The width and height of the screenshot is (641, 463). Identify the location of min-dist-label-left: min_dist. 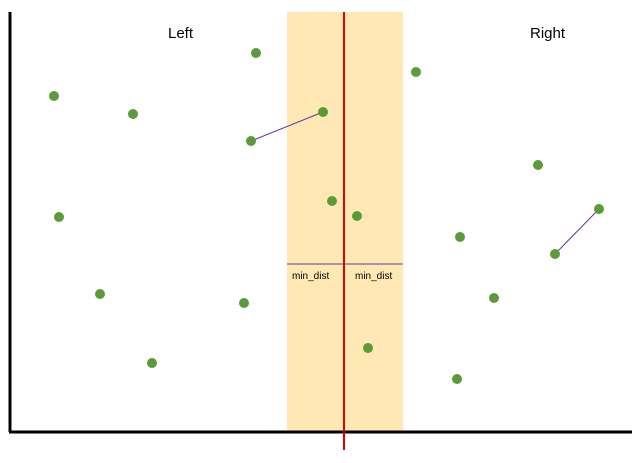
(310, 276).